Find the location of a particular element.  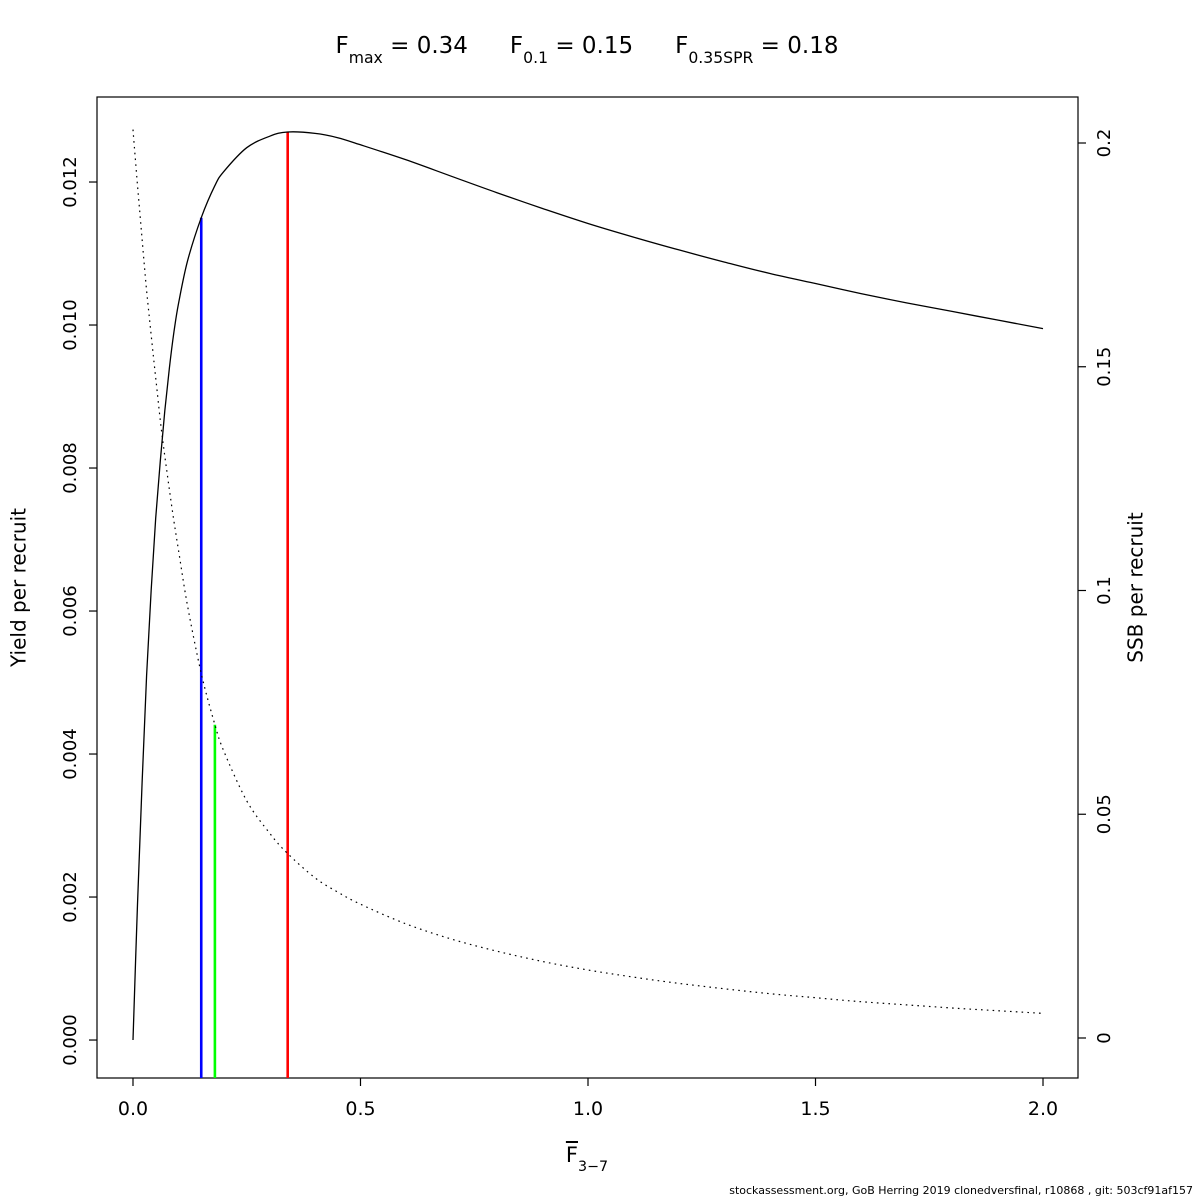

y-left-tick-label: 0.000 is located at coordinates (70, 1040).